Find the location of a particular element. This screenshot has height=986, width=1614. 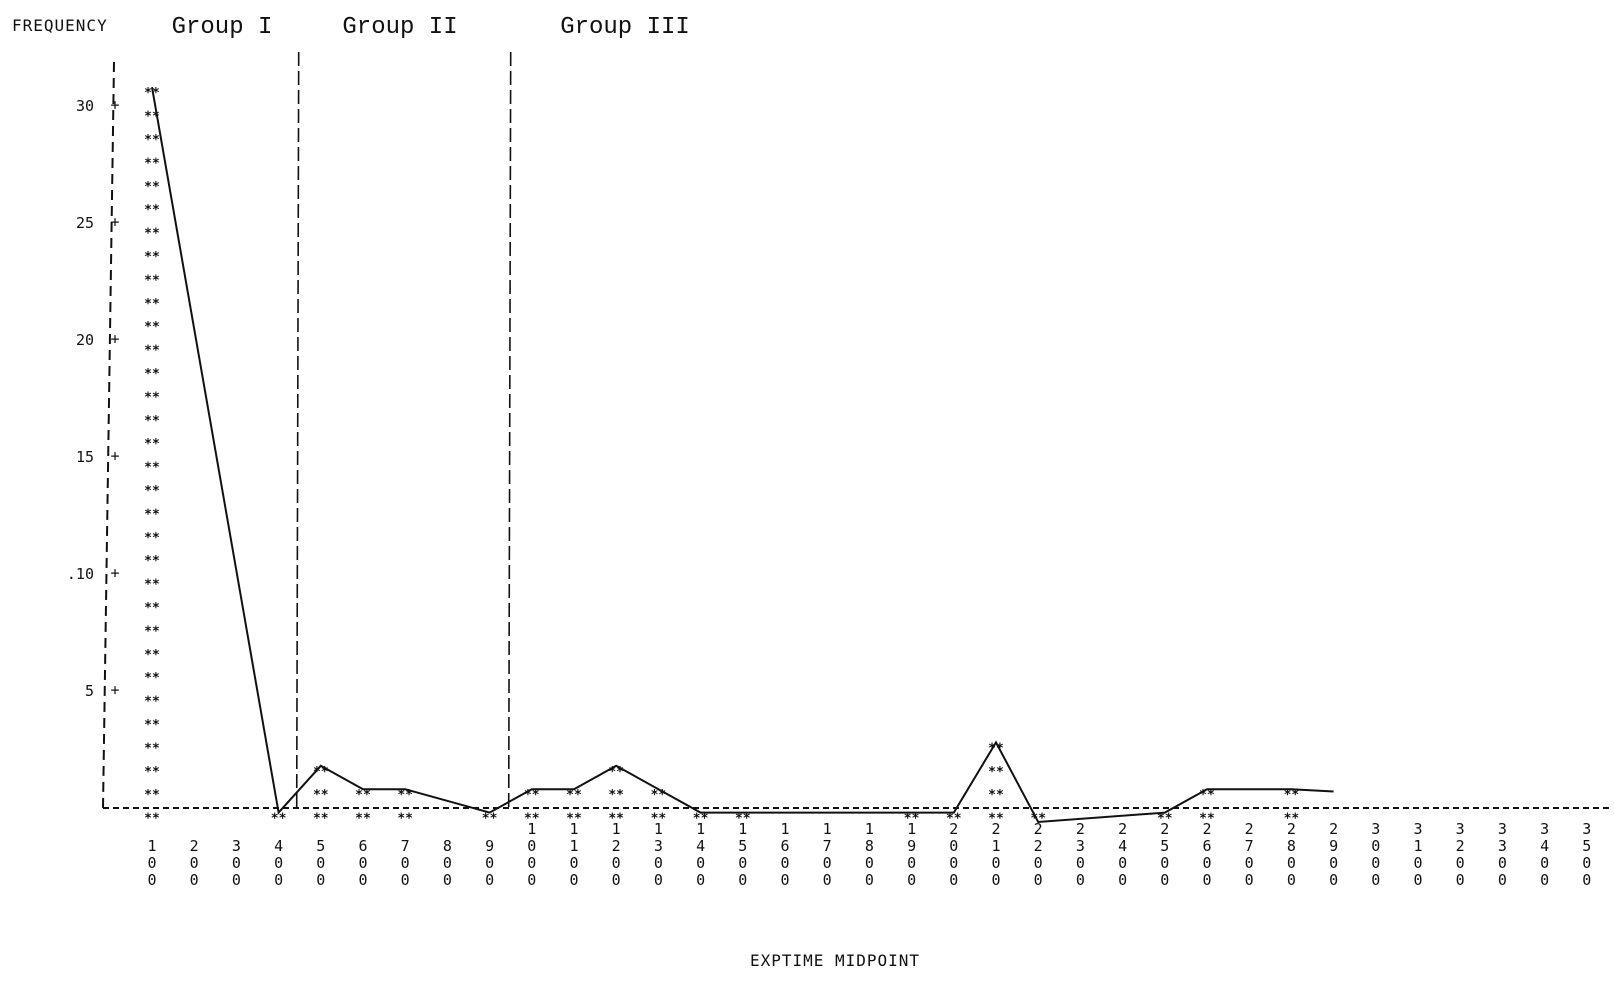

x-tick-label: 800 is located at coordinates (447, 863).